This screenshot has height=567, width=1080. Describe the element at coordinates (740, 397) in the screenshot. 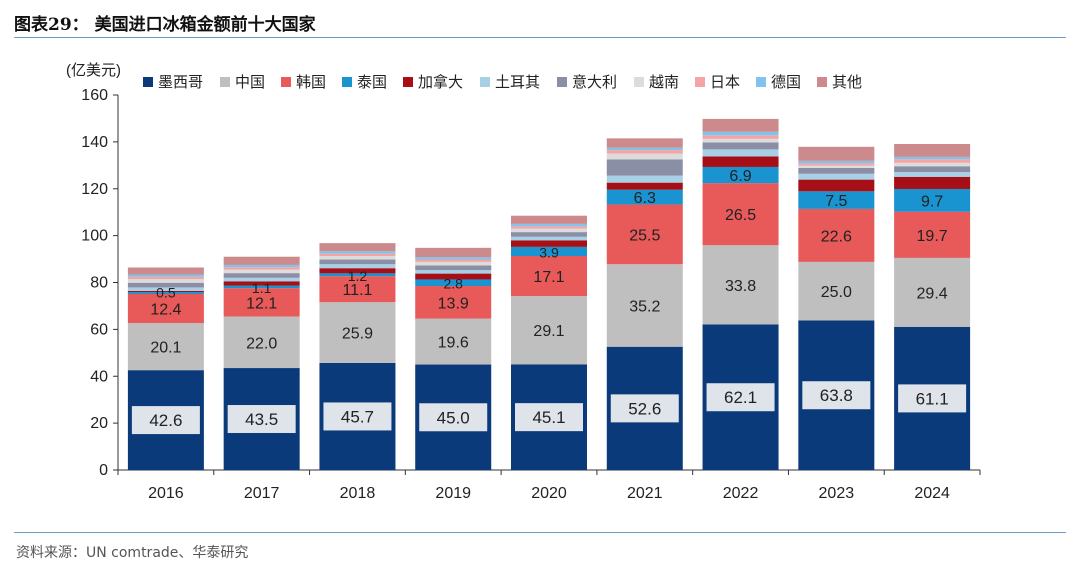

I see `data-label: 62.1` at that location.